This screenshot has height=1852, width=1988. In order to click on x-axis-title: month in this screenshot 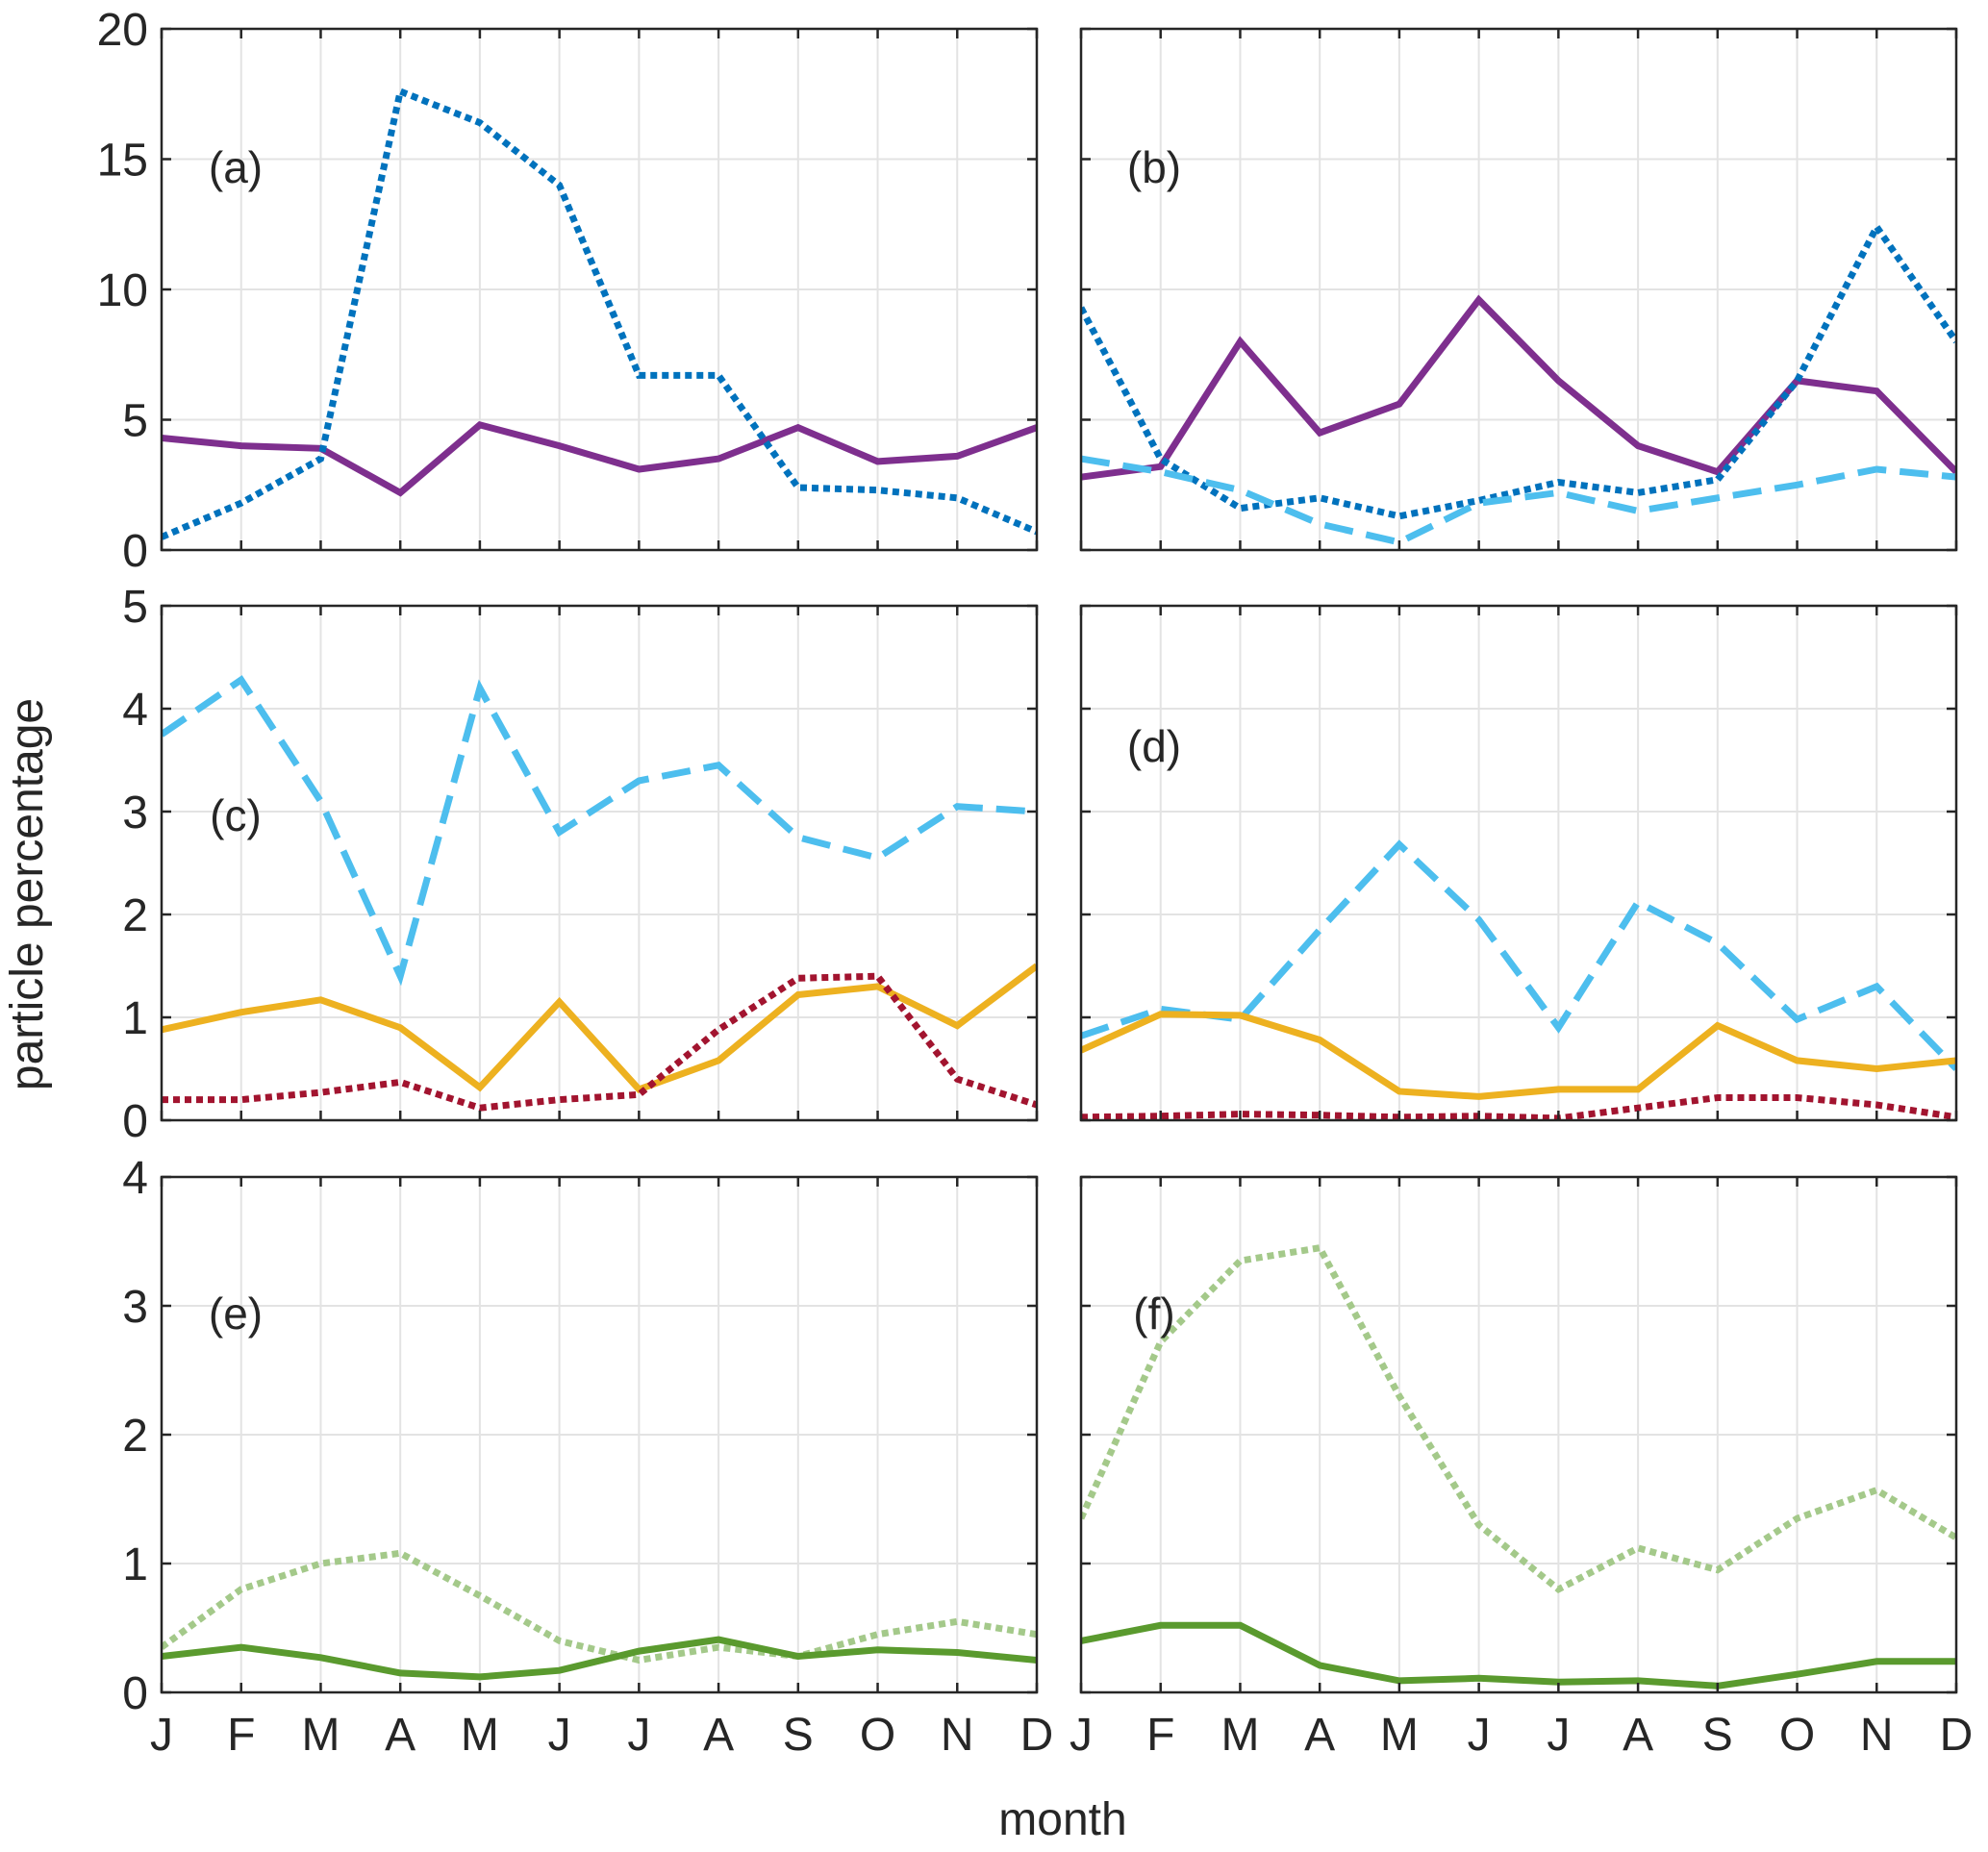, I will do `click(1062, 1820)`.